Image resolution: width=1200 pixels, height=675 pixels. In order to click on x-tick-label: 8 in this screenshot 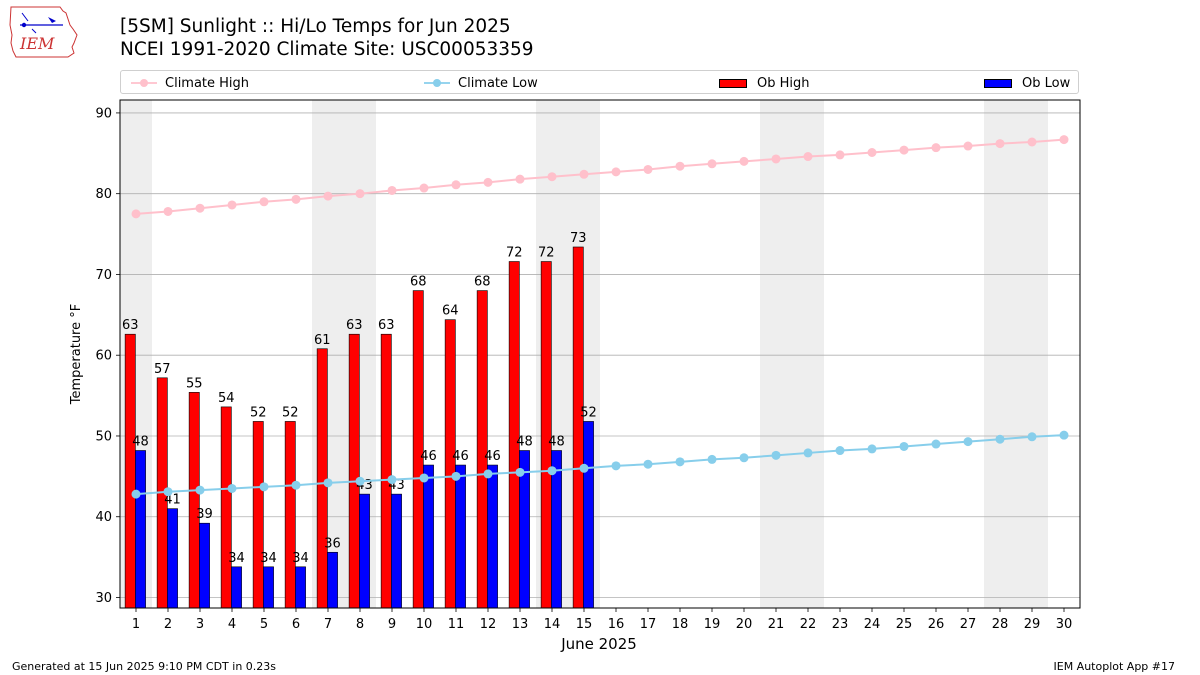, I will do `click(360, 624)`.